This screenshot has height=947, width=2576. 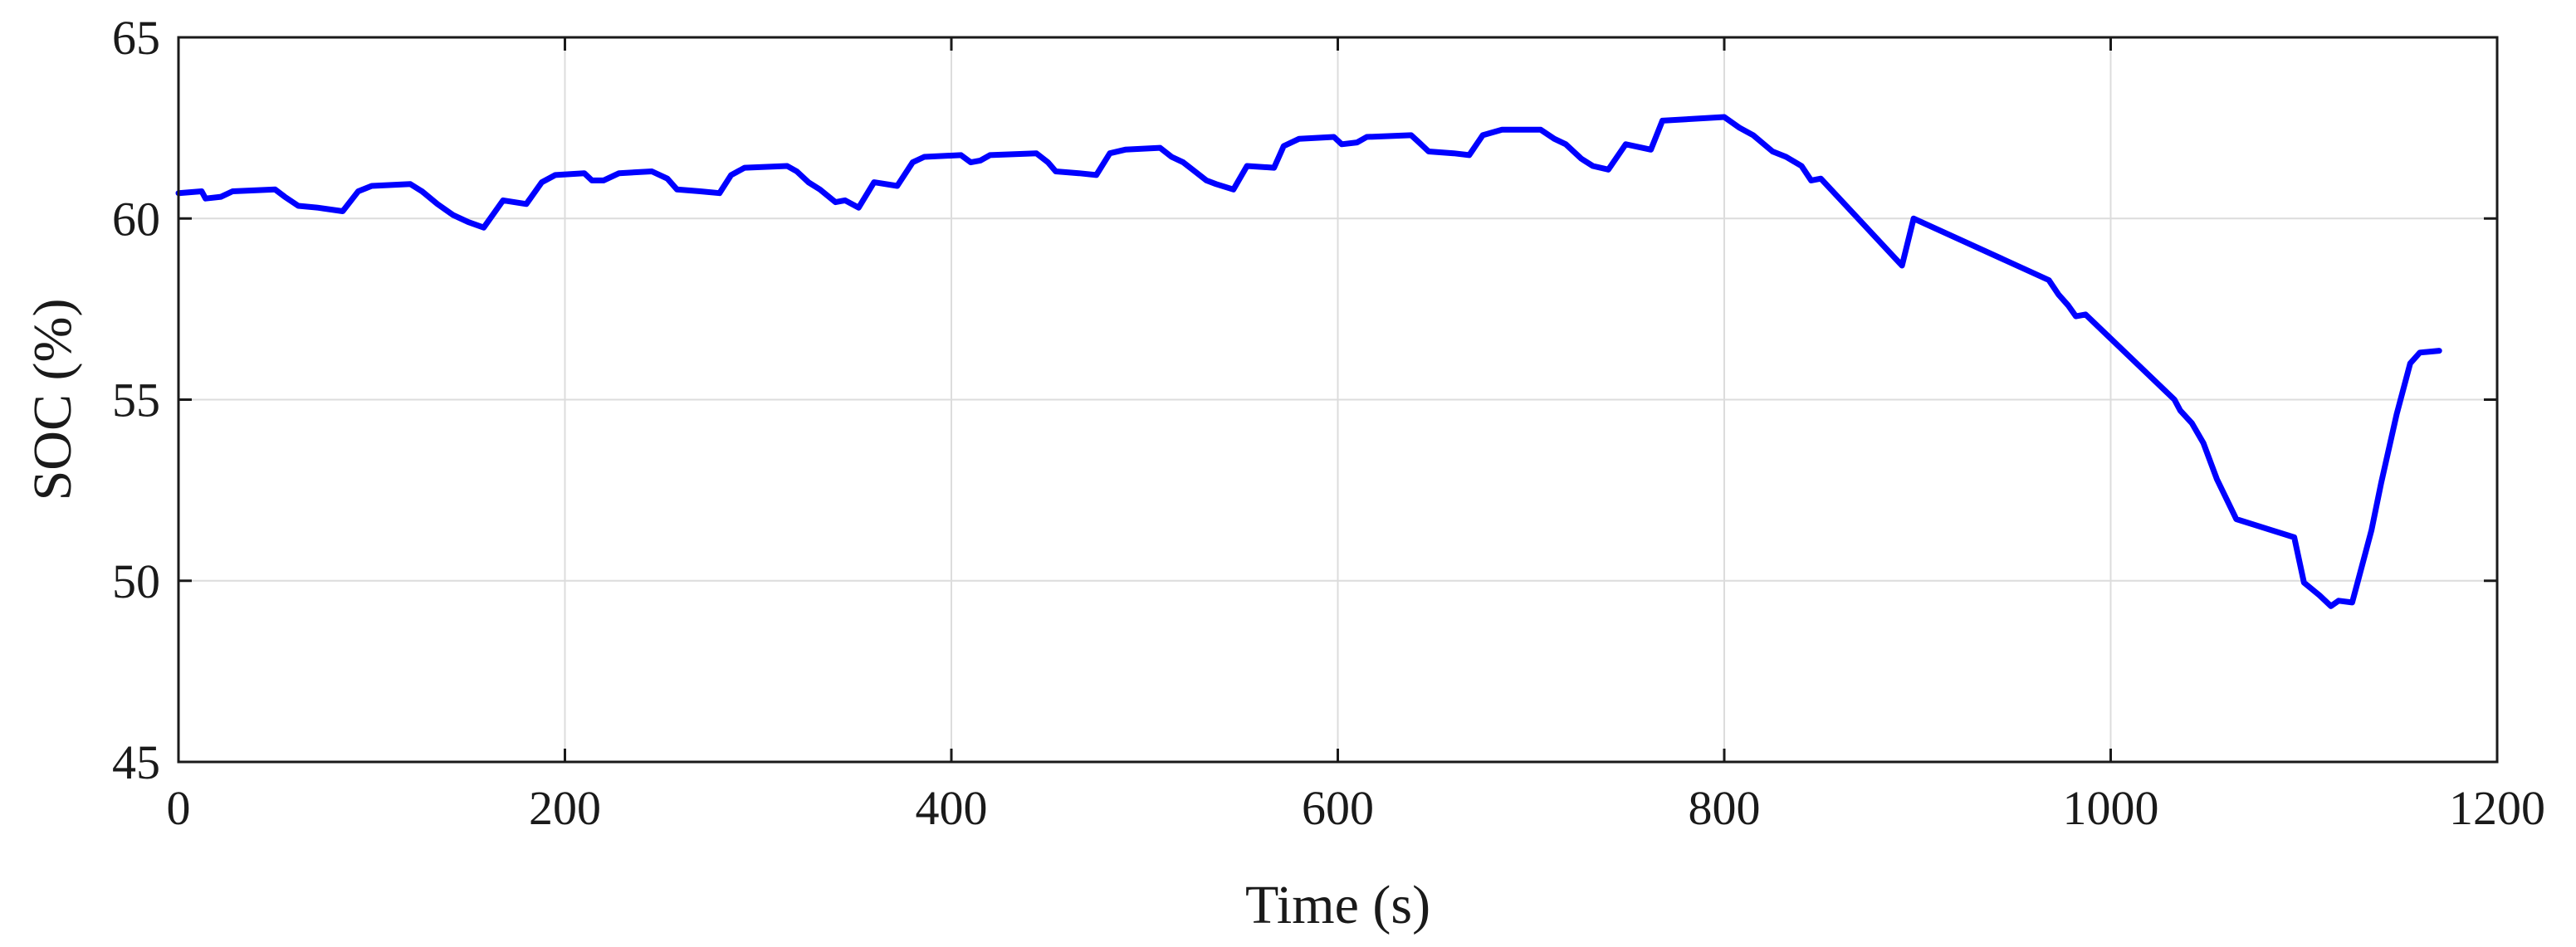 What do you see at coordinates (136, 400) in the screenshot?
I see `y-tick-label: 55` at bounding box center [136, 400].